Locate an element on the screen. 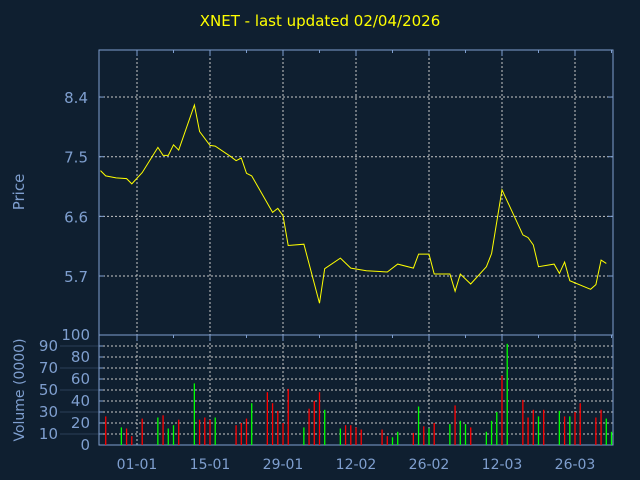  price-axis-label: Price is located at coordinates (19, 192).